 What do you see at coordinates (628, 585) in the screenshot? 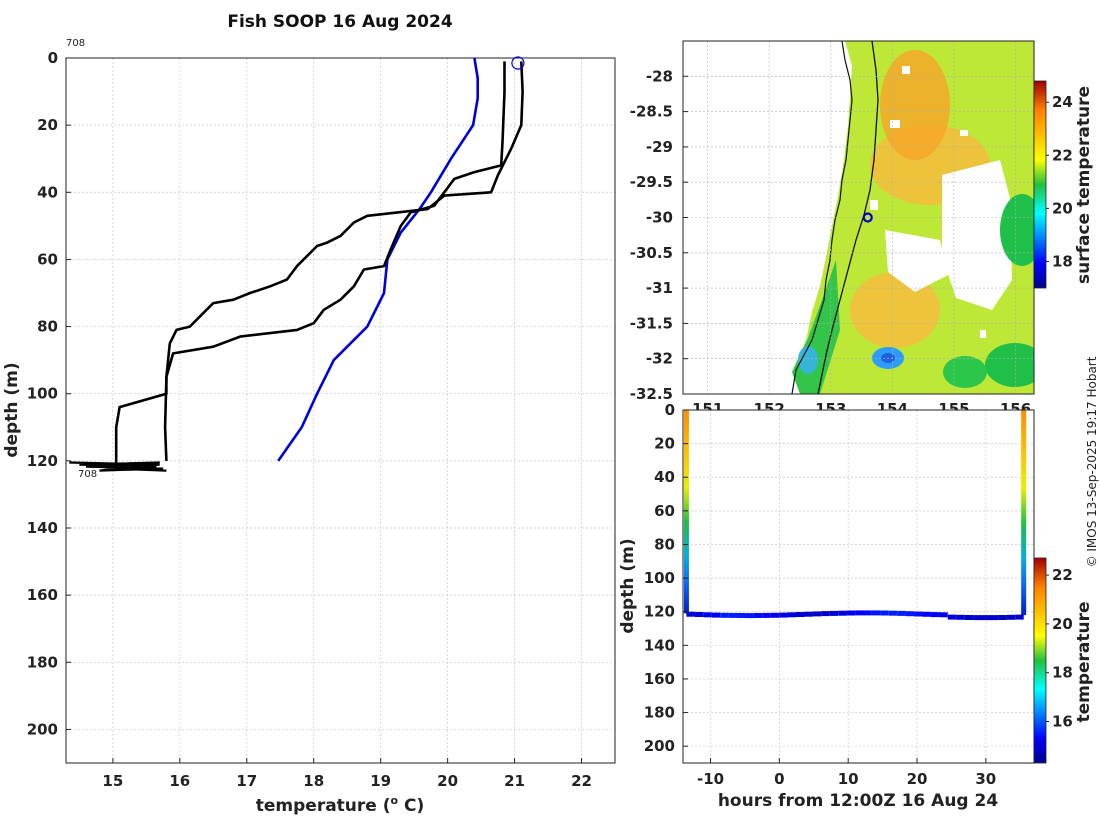
I see `time-depth-ylabel: depth (m)` at bounding box center [628, 585].